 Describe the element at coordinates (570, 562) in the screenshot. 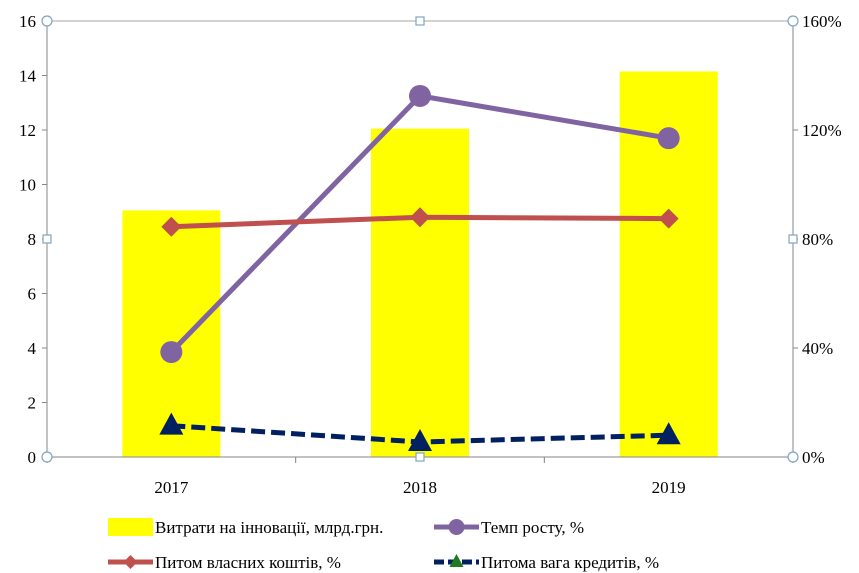

I see `legend-label: Питома вага кредитів, %` at that location.